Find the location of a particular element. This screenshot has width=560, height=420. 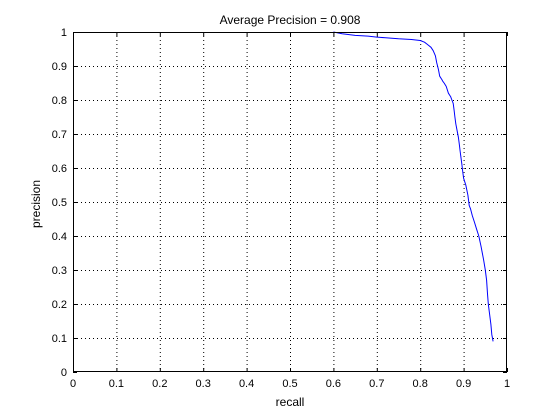

y-axis-title: precision is located at coordinates (36, 204).